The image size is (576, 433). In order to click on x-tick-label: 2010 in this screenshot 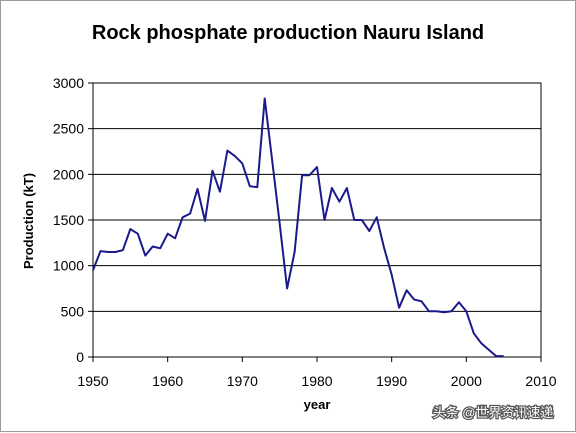, I will do `click(540, 381)`.